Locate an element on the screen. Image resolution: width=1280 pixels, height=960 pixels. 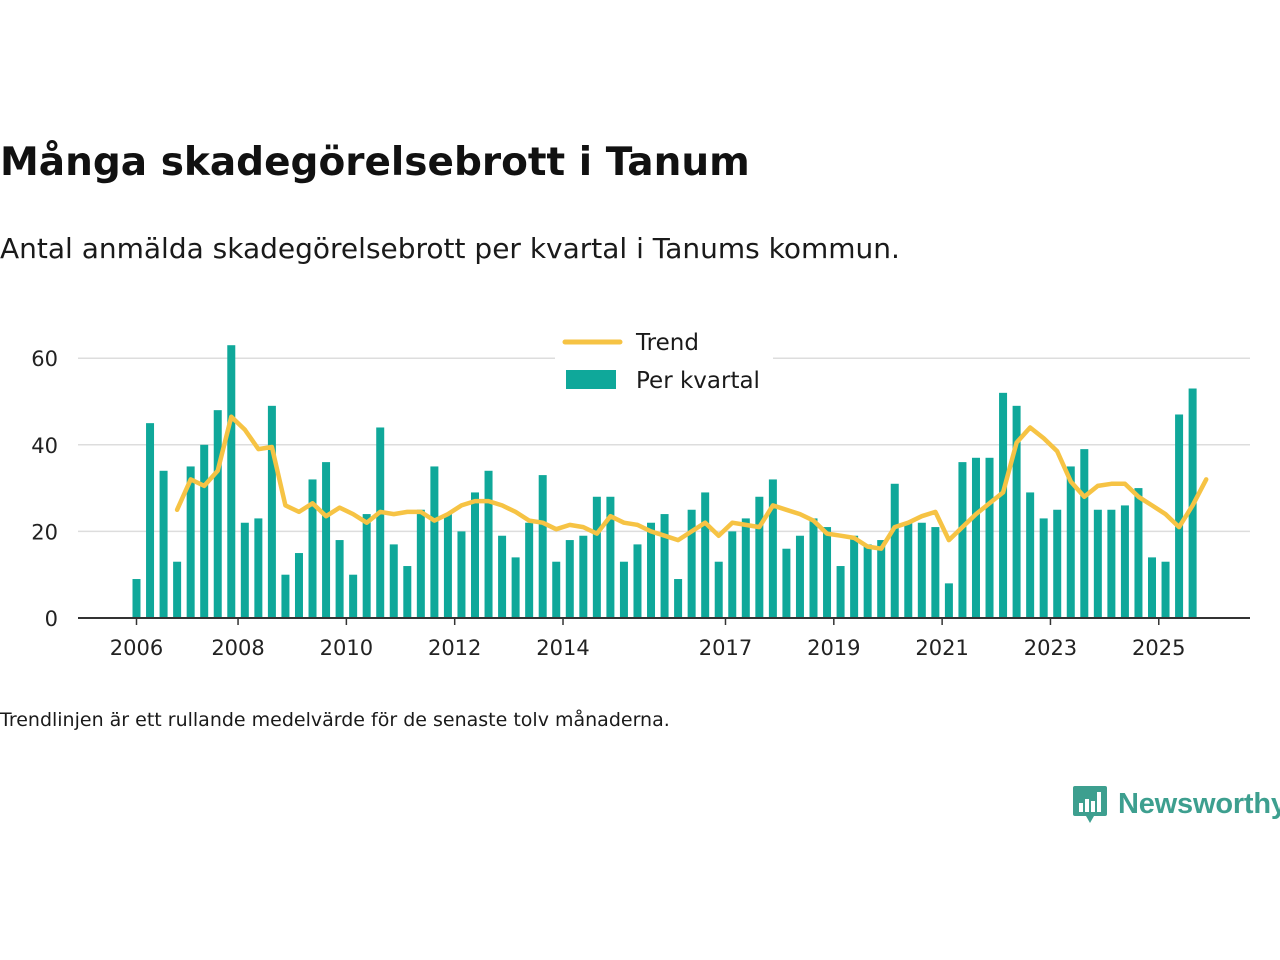
trend-line is located at coordinates (691, 482).